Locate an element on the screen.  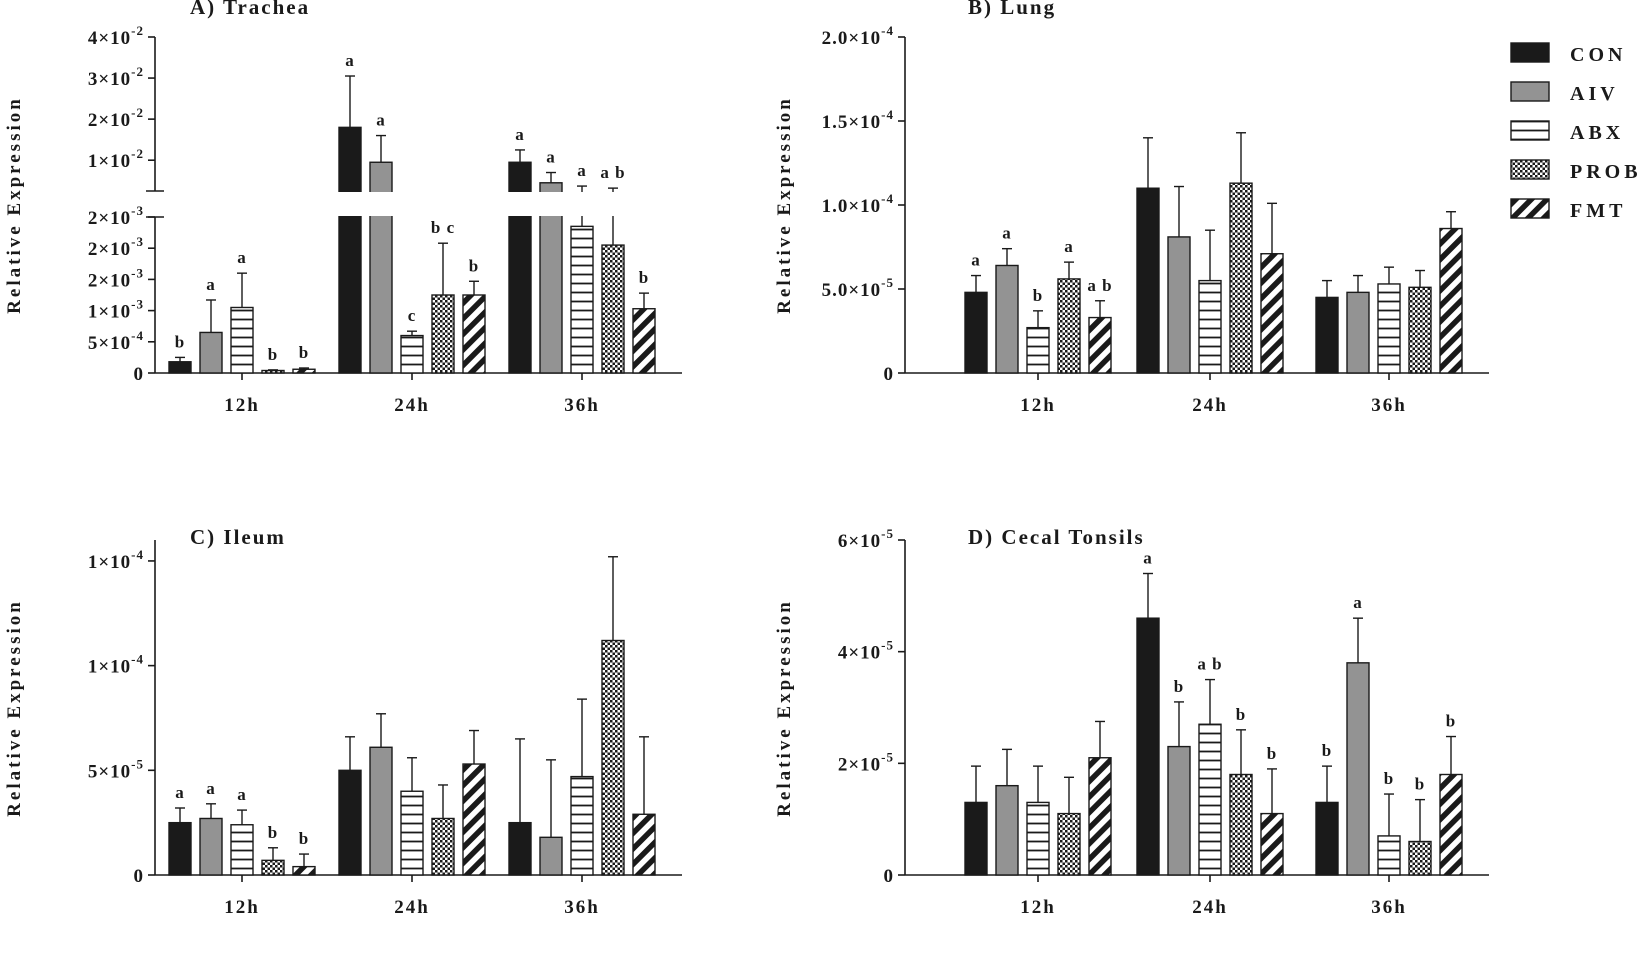
y-tick-label: 4×10⁻² is located at coordinates (116, 36).